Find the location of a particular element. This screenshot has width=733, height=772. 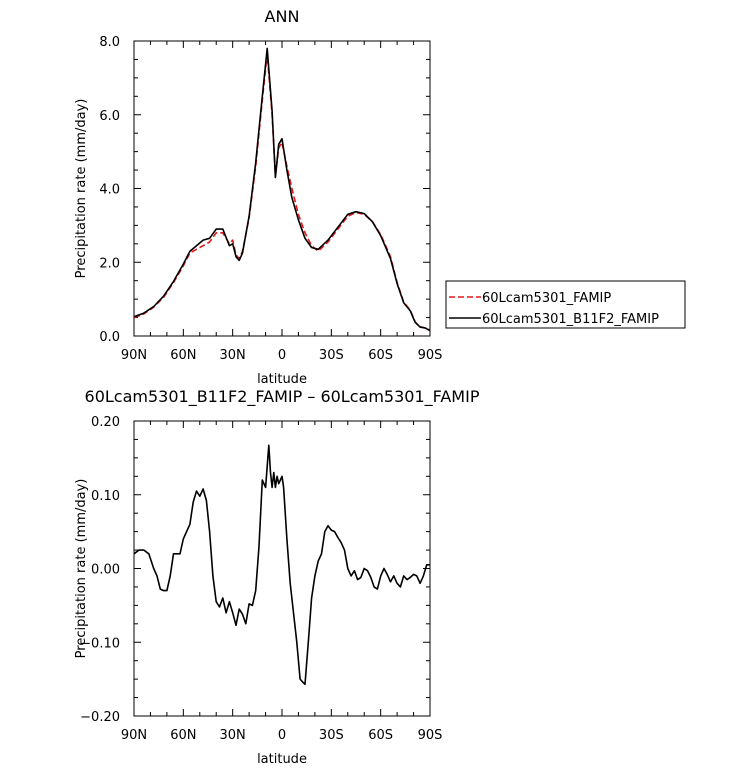

chart2-x-tick-label: 60N is located at coordinates (183, 735).